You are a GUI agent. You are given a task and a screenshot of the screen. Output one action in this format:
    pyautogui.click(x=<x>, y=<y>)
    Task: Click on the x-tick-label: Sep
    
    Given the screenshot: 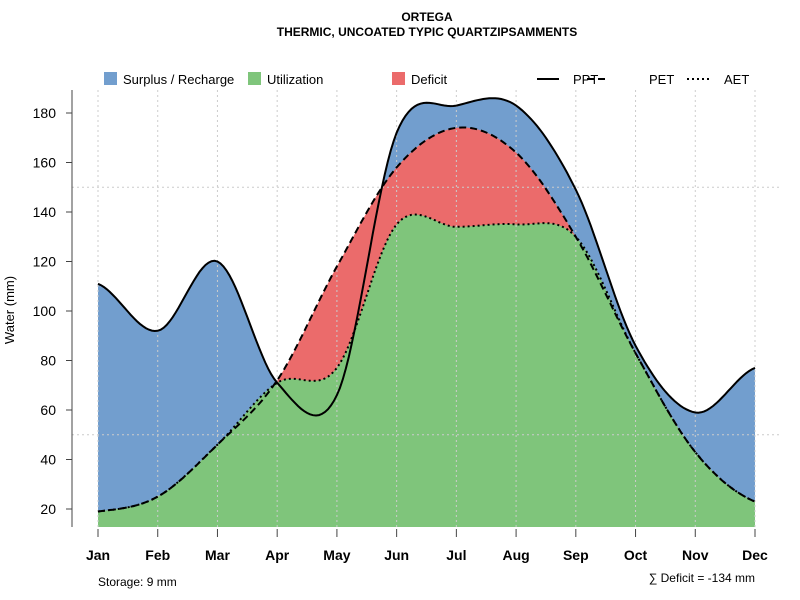 What is the action you would take?
    pyautogui.click(x=576, y=555)
    